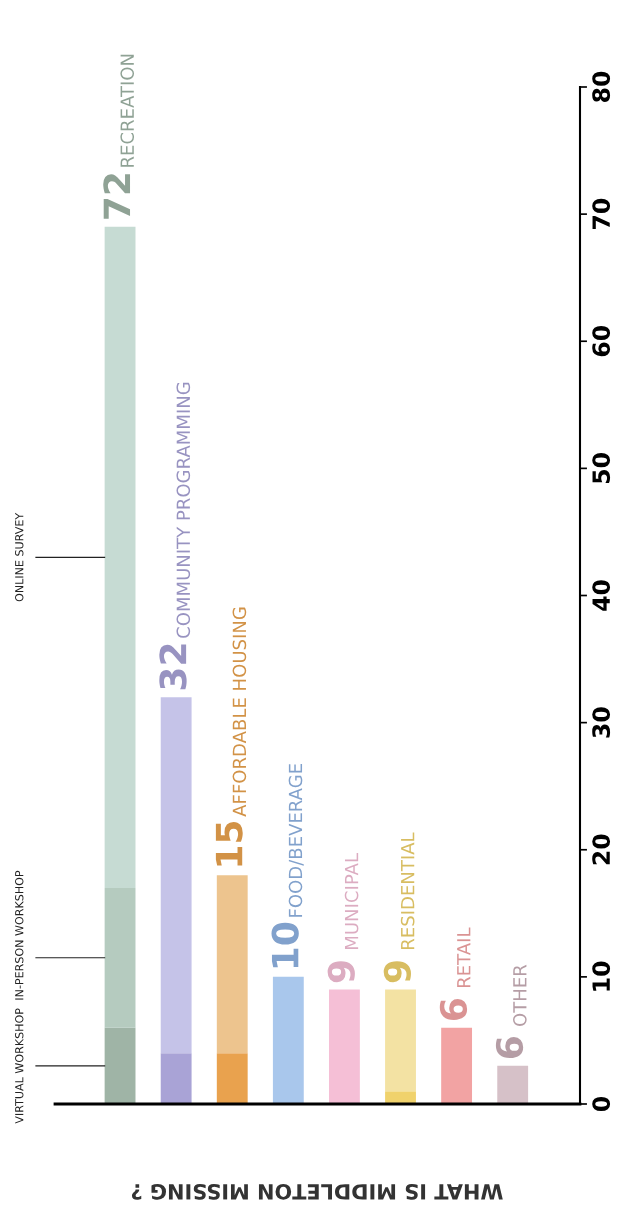 Image resolution: width=634 pixels, height=1217 pixels. I want to click on x-tick-label: RECREATION, so click(127, 110).